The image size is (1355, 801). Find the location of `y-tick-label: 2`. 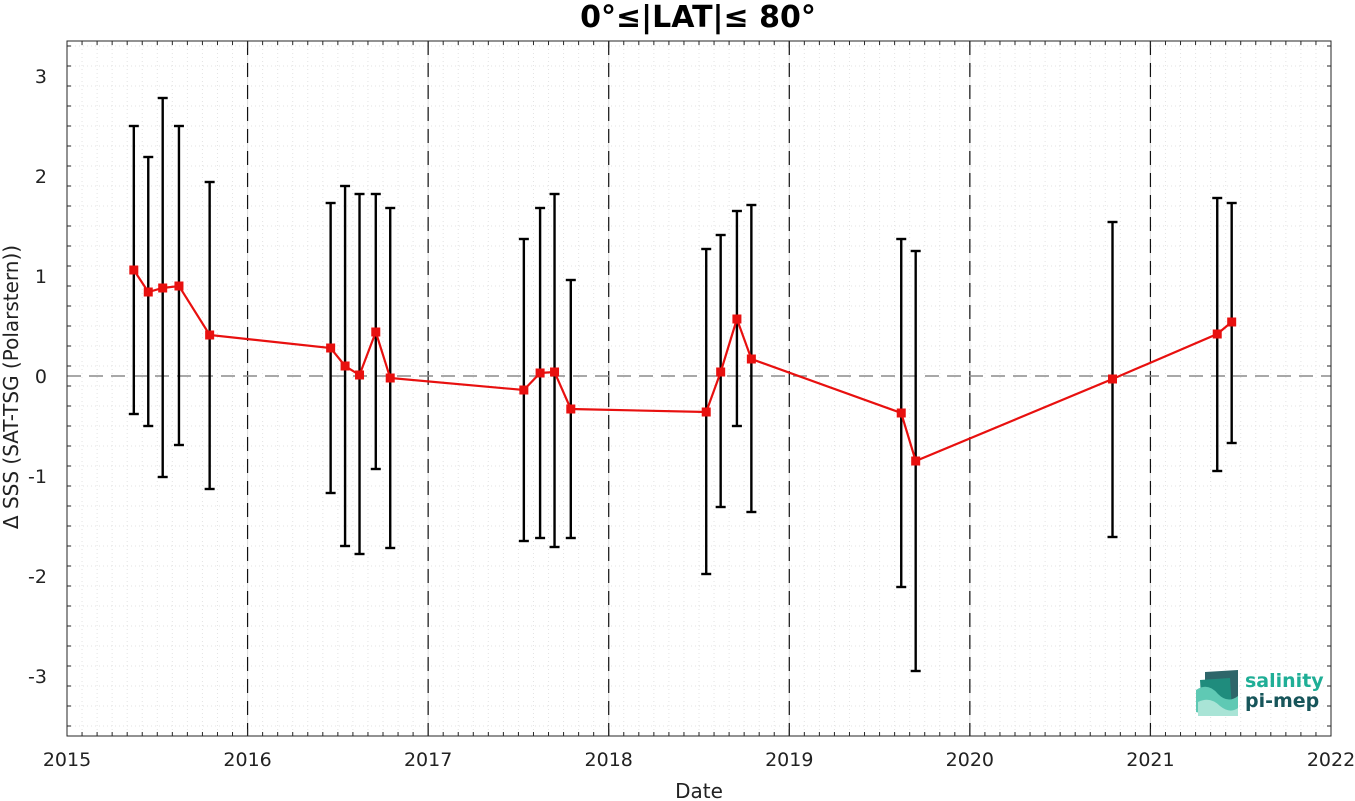

y-tick-label: 2 is located at coordinates (41, 177).